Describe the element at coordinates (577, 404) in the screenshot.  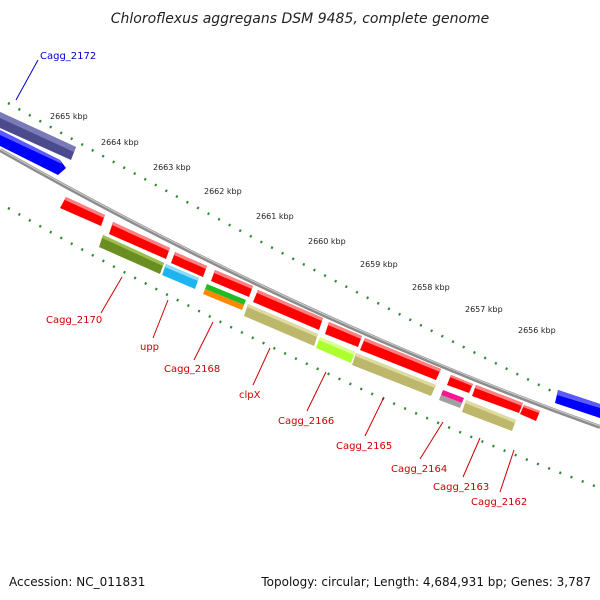
I see `gene-blue-right` at that location.